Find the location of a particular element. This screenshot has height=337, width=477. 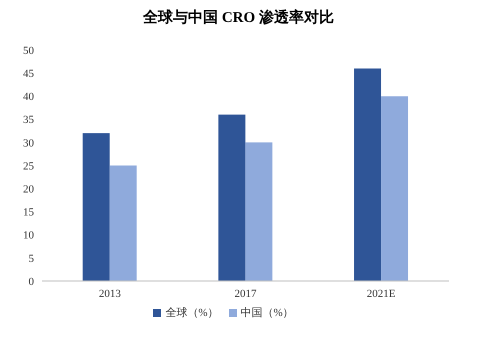

y-tick-label: 30 is located at coordinates (28, 143).